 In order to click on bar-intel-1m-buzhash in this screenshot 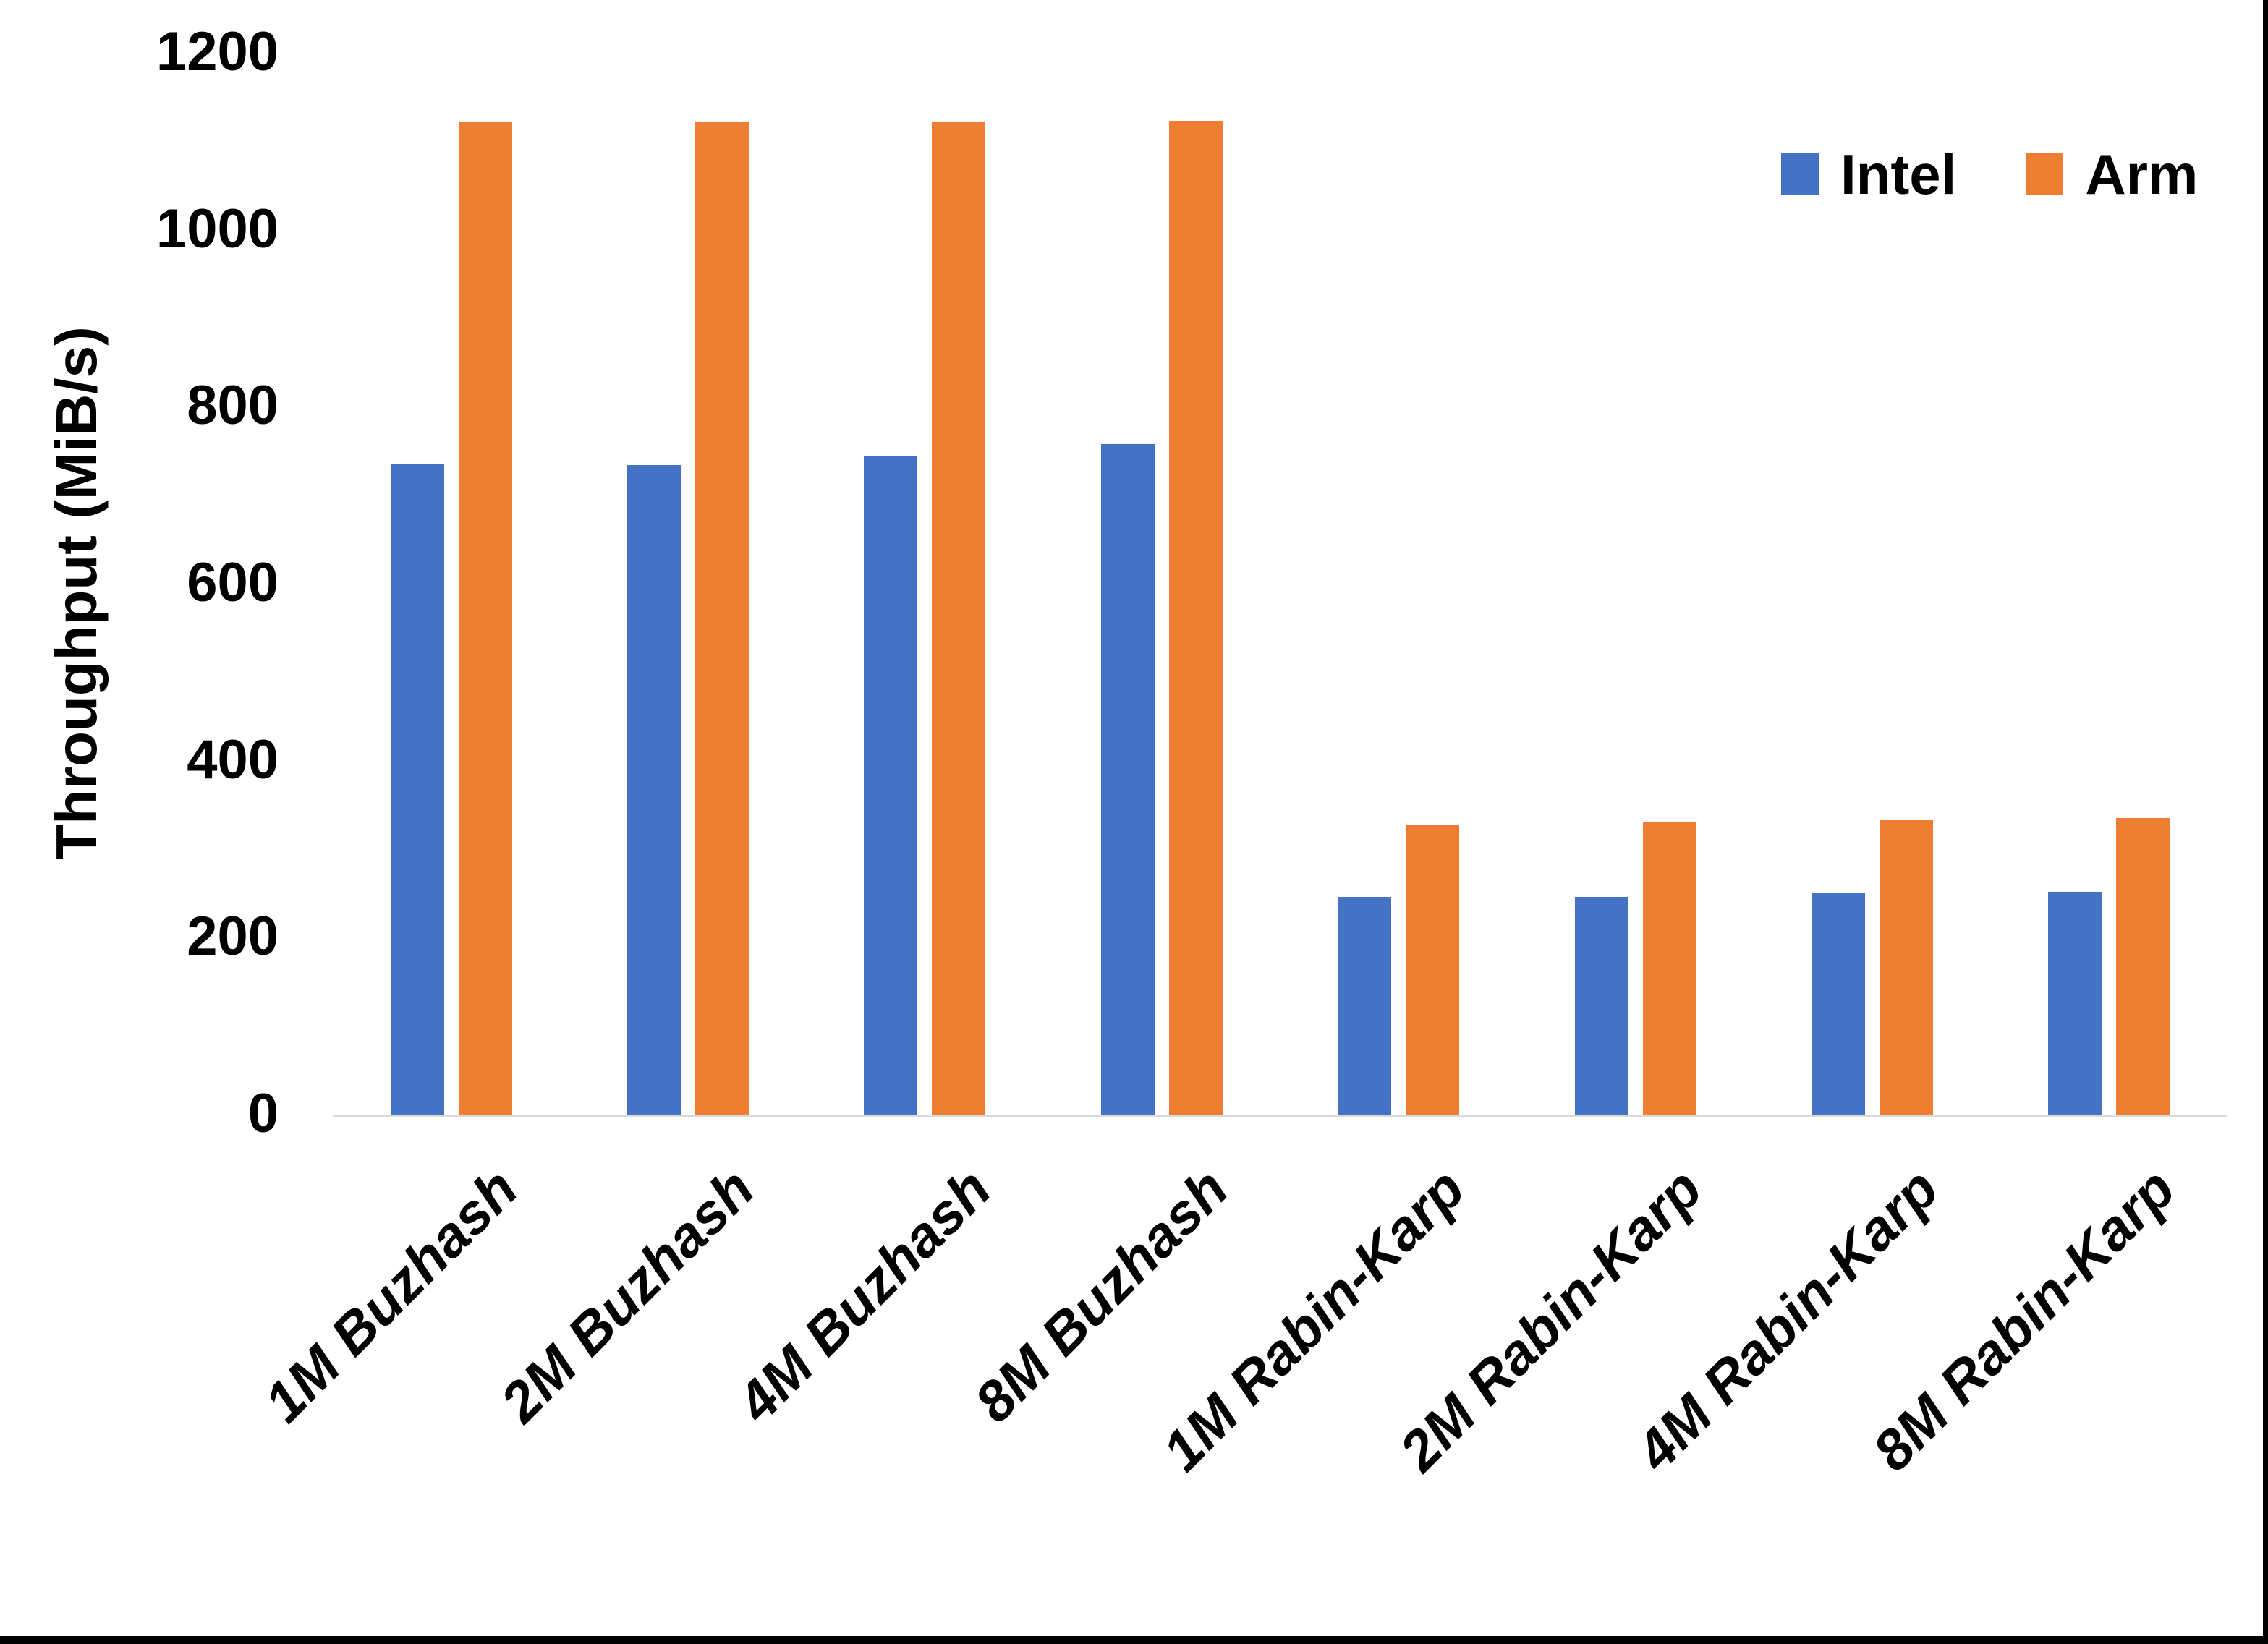, I will do `click(417, 789)`.